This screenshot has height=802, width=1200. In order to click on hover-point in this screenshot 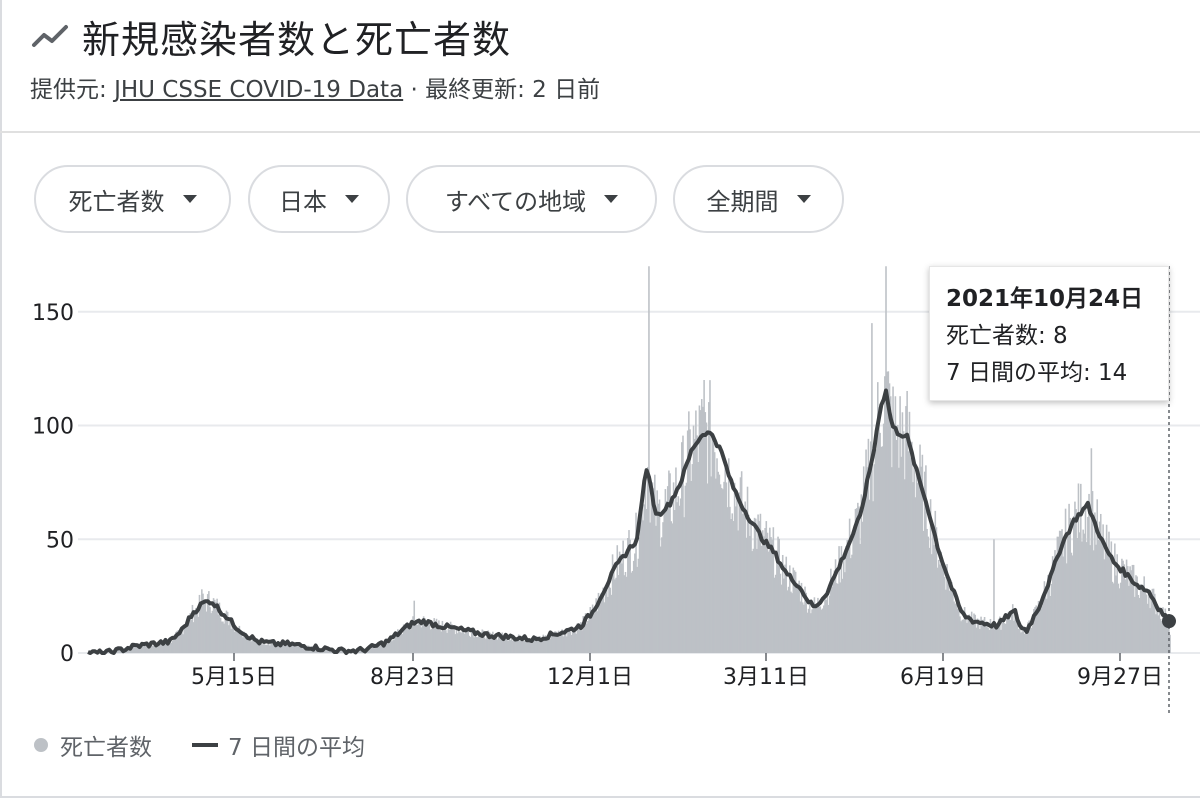, I will do `click(1169, 621)`.